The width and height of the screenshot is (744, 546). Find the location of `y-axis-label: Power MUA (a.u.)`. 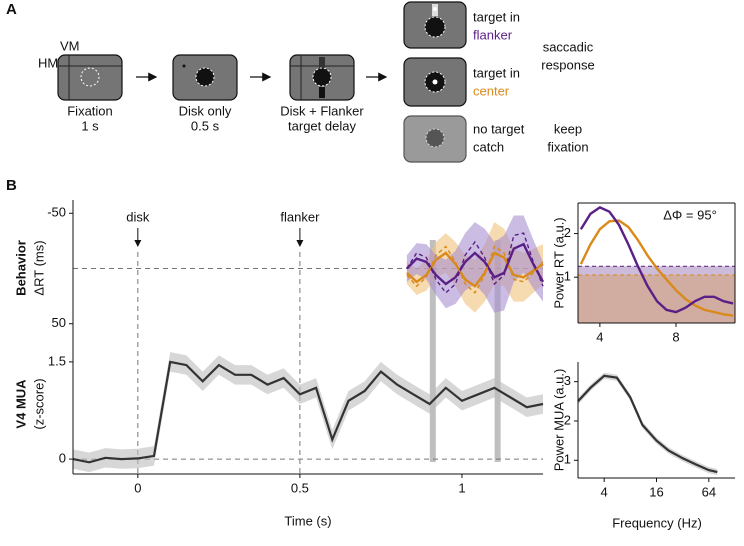

y-axis-label: Power MUA (a.u.) is located at coordinates (558, 420).